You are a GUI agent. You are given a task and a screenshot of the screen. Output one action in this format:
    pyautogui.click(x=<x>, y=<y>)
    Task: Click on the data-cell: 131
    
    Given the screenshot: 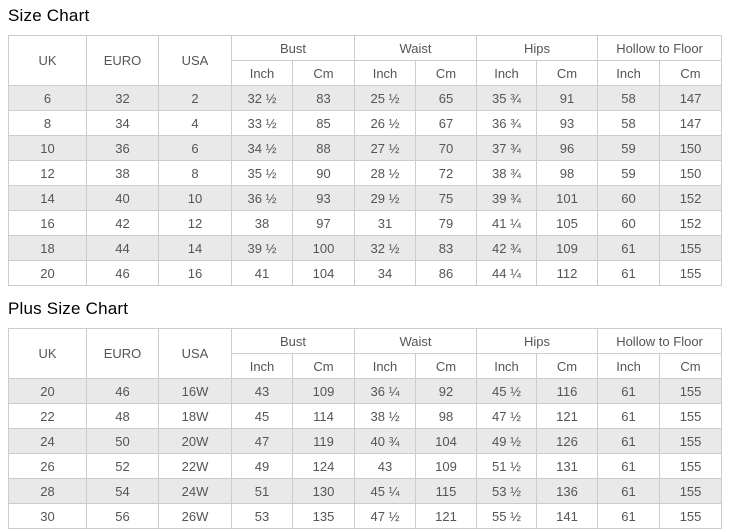 What is the action you would take?
    pyautogui.click(x=567, y=466)
    